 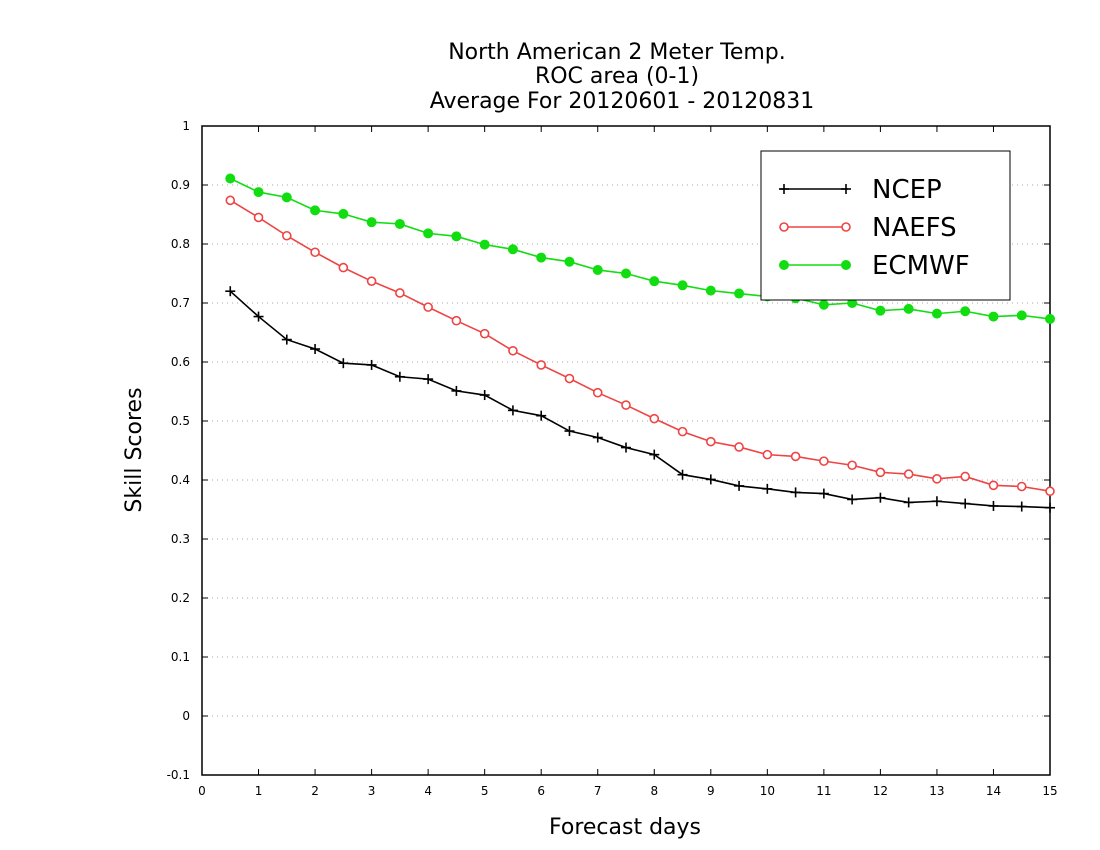 I want to click on legend-label-ncep: NCEP, so click(x=907, y=190).